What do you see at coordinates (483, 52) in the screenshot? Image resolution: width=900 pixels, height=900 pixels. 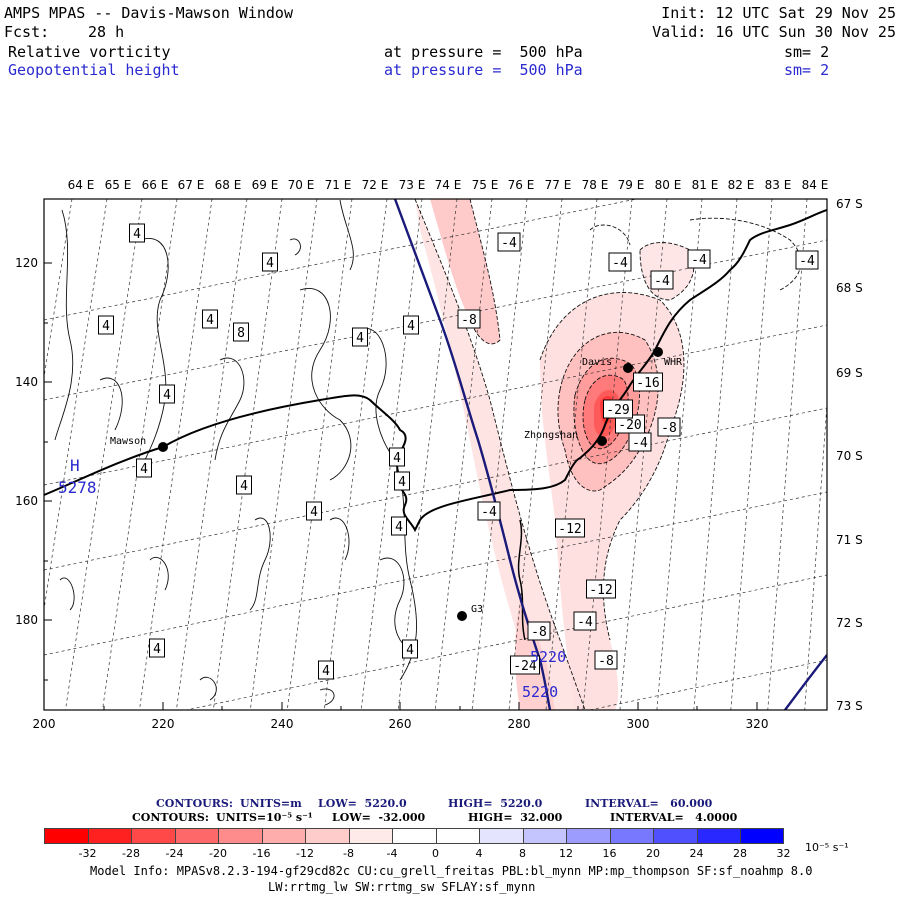 I see `field1-pressure: at pressure = 500 hPa` at bounding box center [483, 52].